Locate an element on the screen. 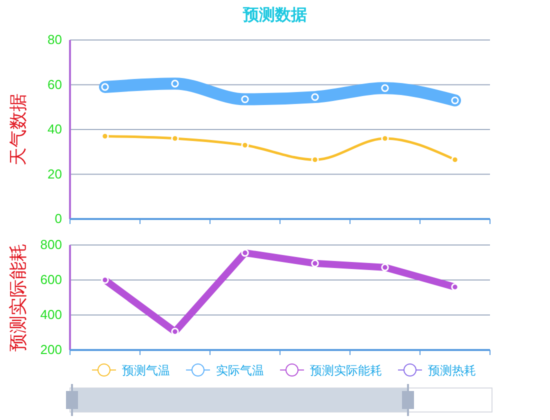 The height and width of the screenshot is (420, 550). y-tick-label: 60 is located at coordinates (55, 84).